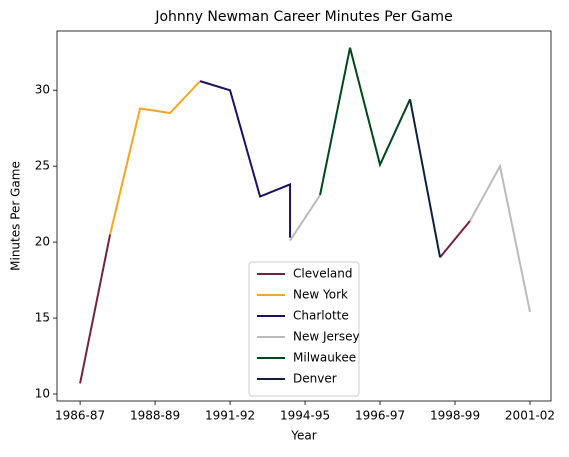 Image resolution: width=569 pixels, height=457 pixels. Describe the element at coordinates (305, 416) in the screenshot. I see `x-tick-label: 1994-95` at that location.